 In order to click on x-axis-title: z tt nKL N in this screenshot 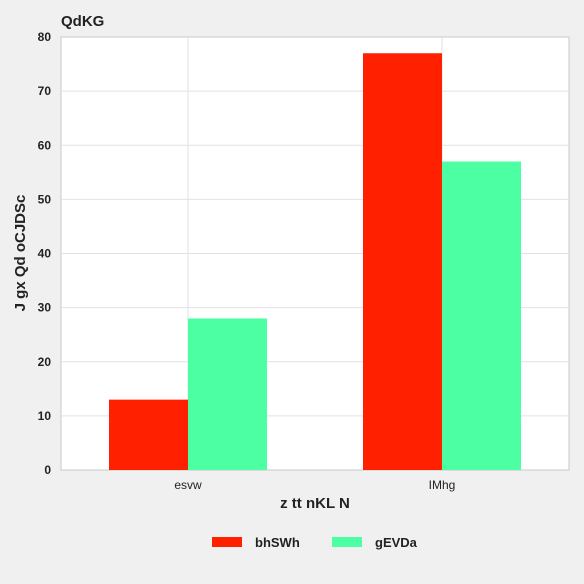, I will do `click(315, 503)`.